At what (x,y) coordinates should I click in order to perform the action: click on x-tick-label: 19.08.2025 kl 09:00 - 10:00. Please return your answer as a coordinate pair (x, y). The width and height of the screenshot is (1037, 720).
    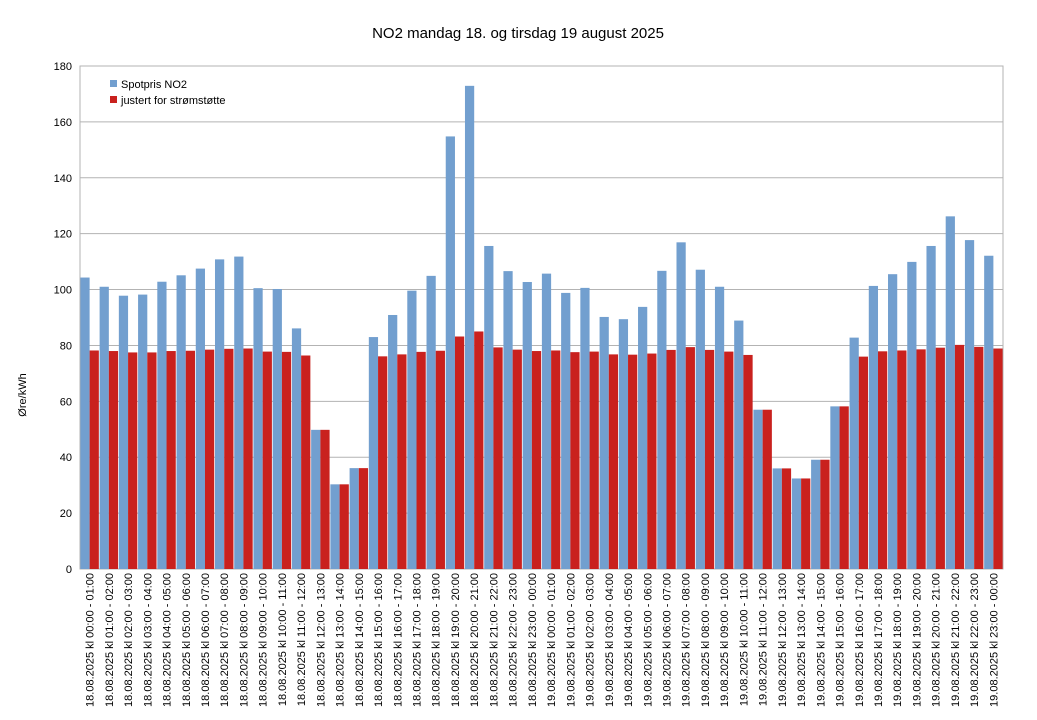
    Looking at the image, I should click on (725, 640).